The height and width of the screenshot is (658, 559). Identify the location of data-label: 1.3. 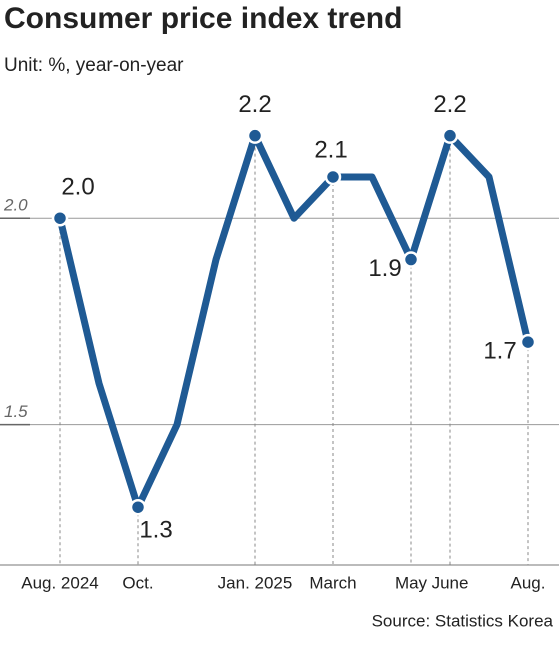
(155, 530).